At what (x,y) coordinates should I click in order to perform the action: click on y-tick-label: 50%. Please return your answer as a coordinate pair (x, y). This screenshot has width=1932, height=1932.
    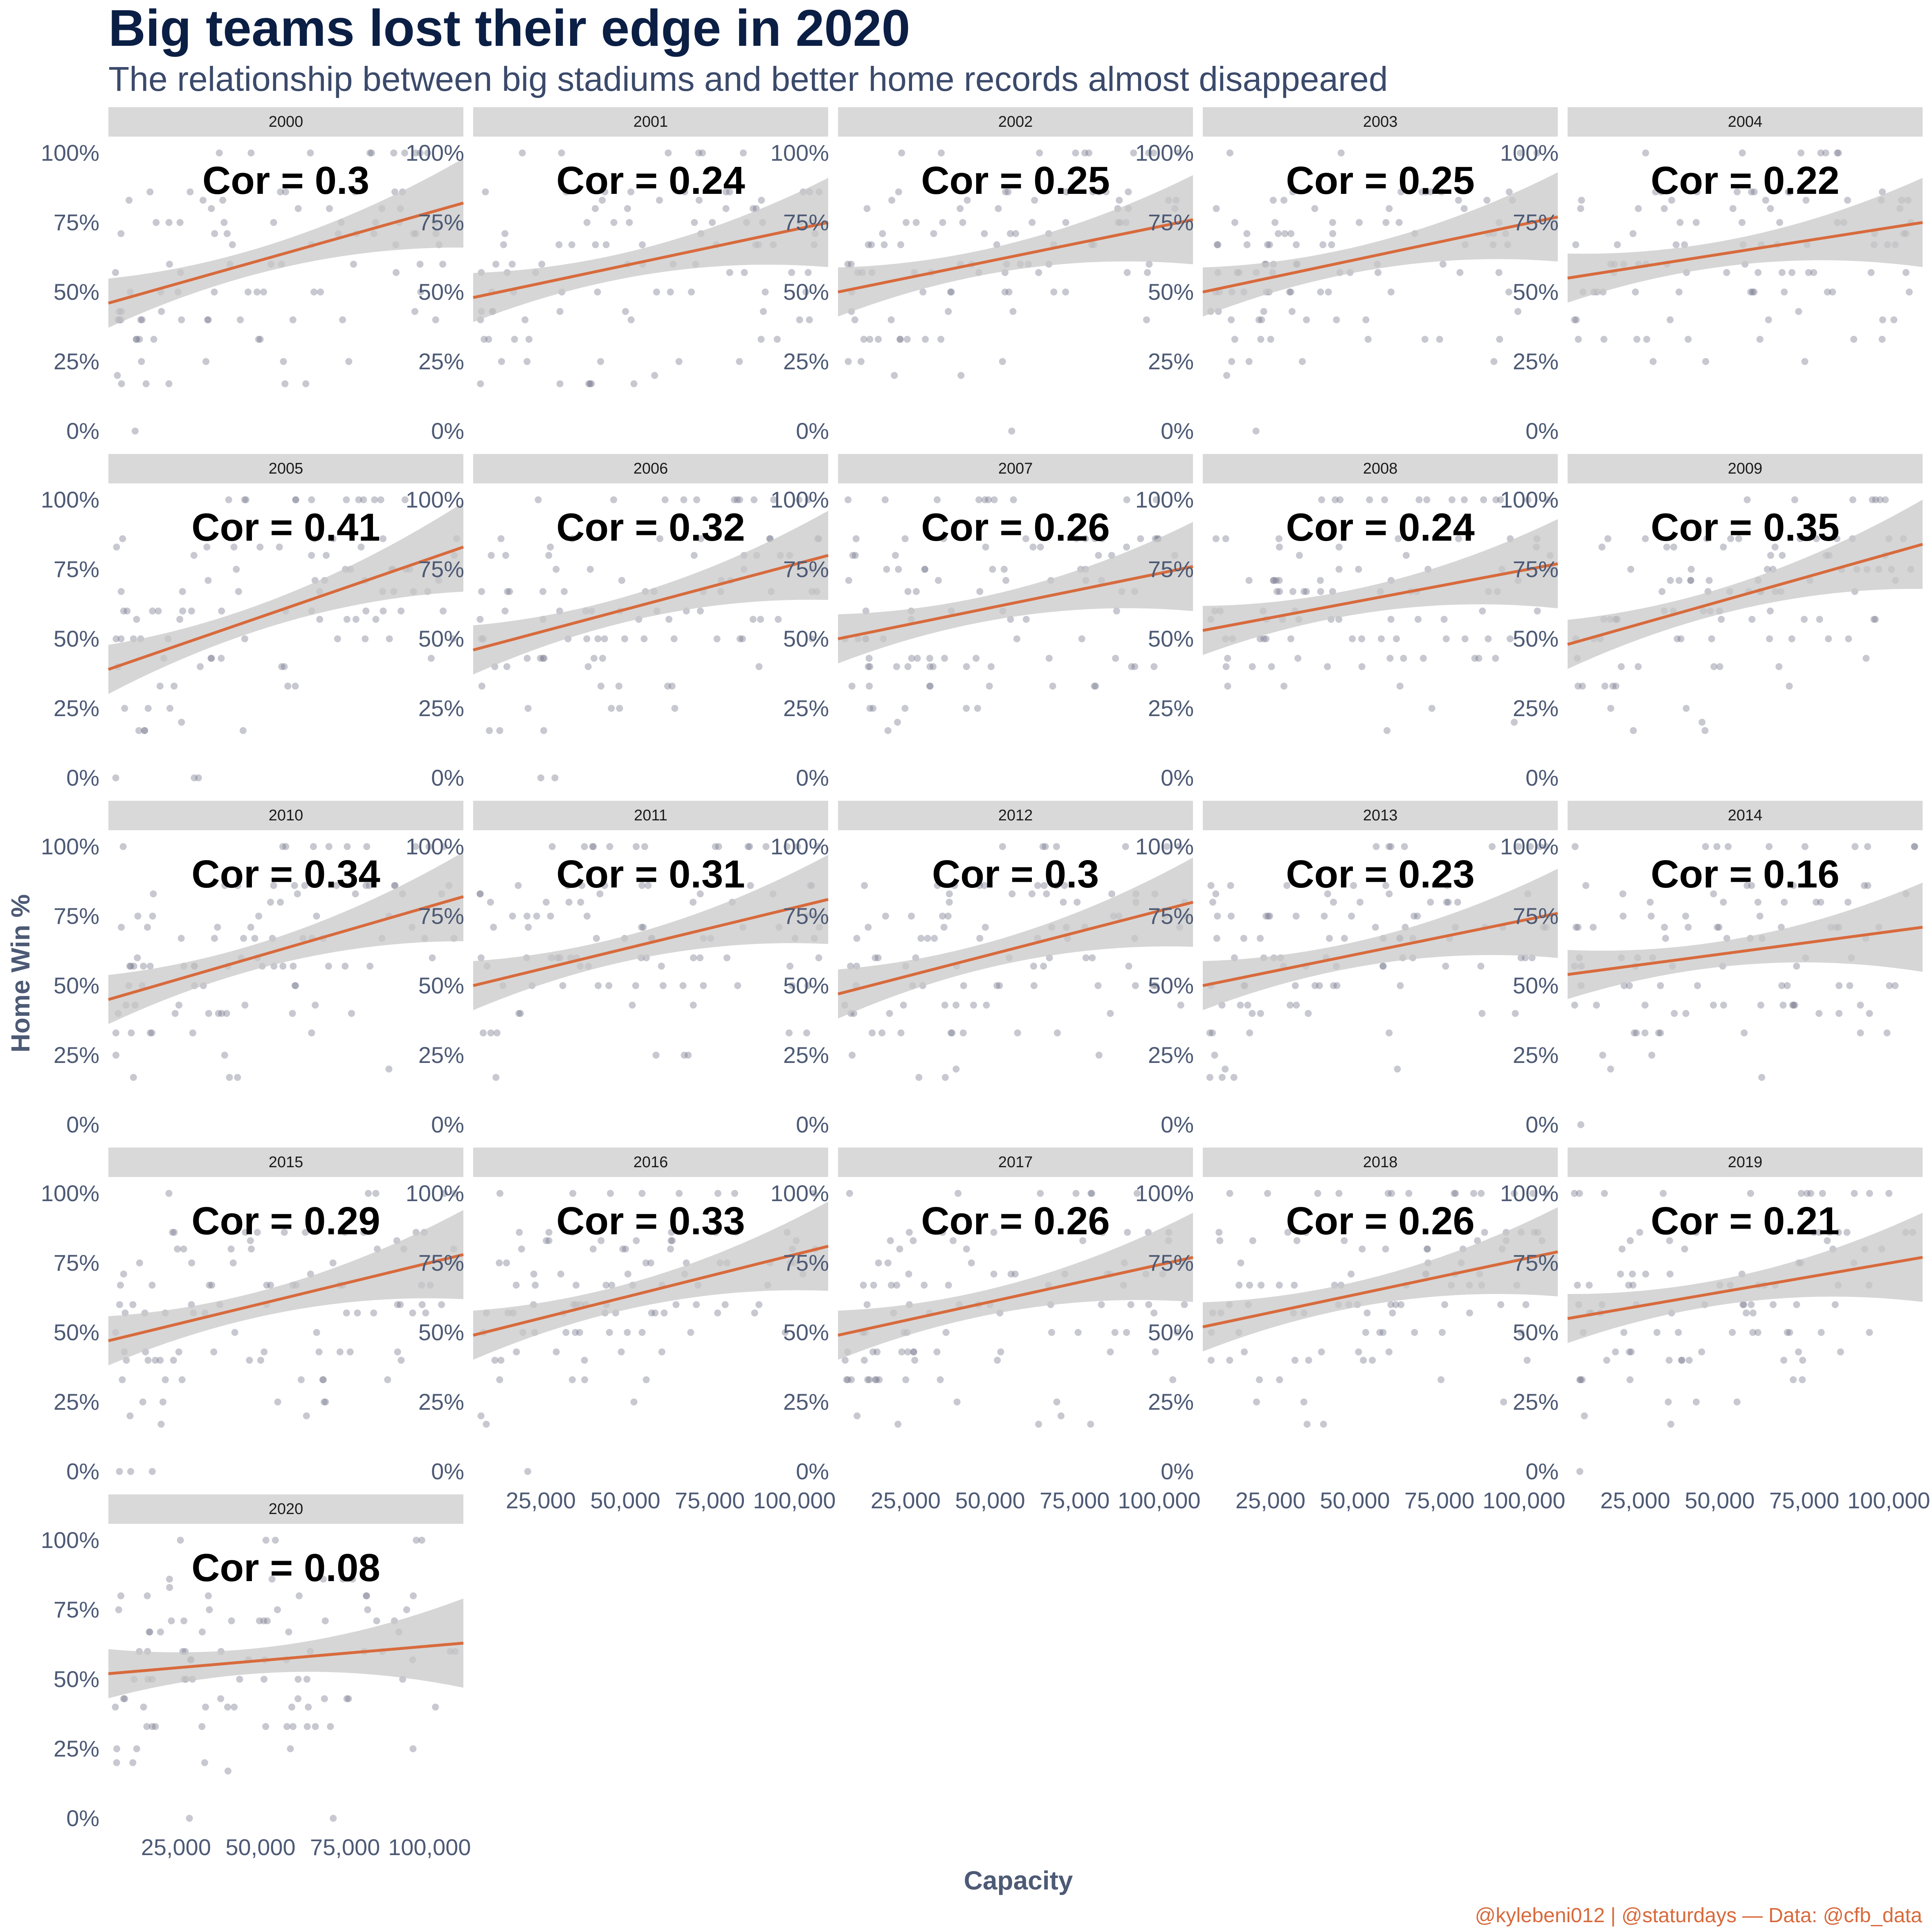
    Looking at the image, I should click on (77, 1679).